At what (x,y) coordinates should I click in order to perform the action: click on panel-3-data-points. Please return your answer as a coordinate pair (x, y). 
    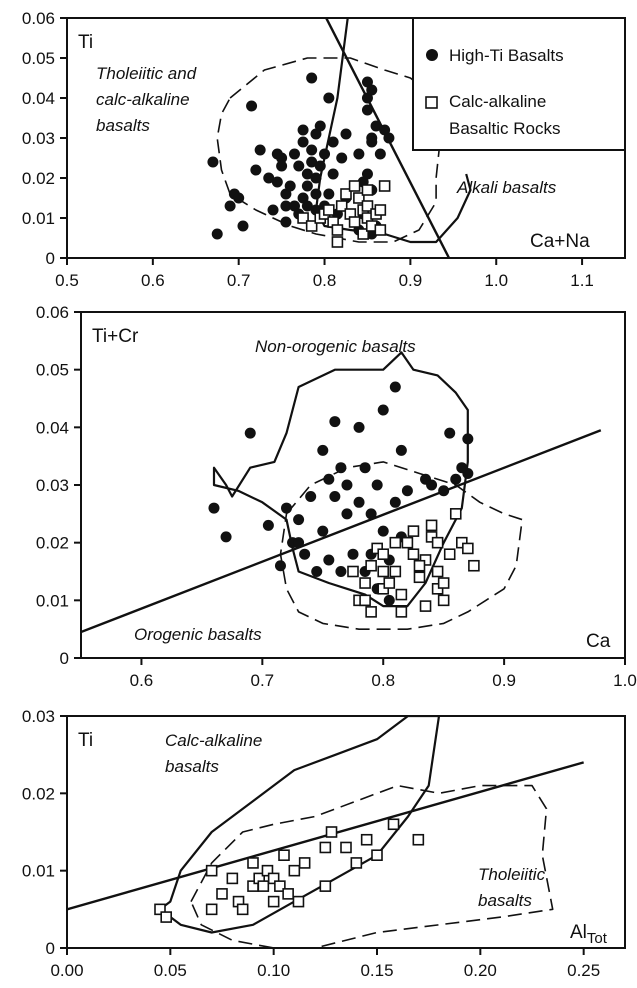
    Looking at the image, I should click on (289, 870).